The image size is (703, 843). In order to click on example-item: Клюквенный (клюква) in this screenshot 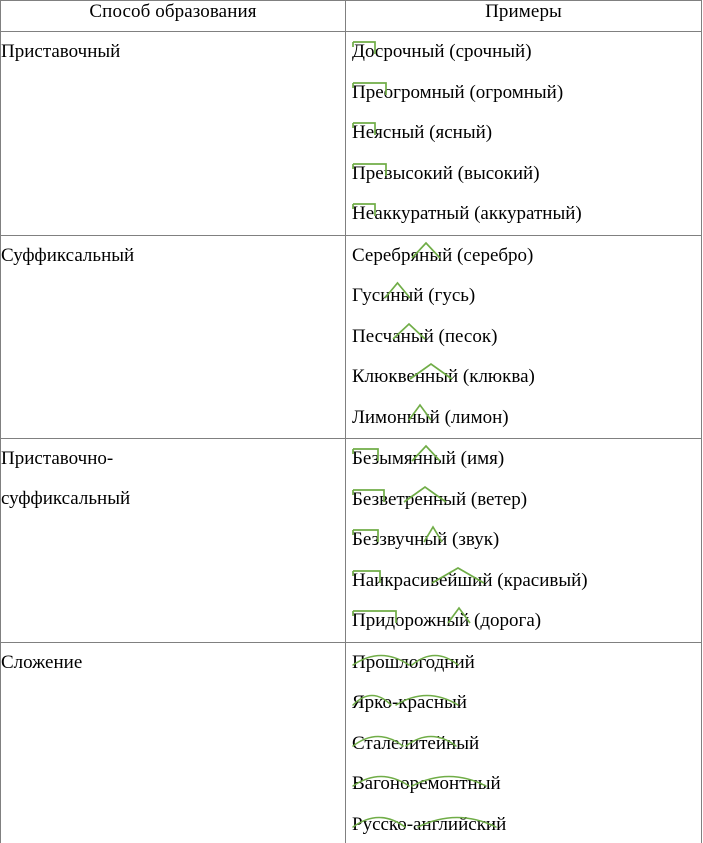, I will do `click(523, 377)`.